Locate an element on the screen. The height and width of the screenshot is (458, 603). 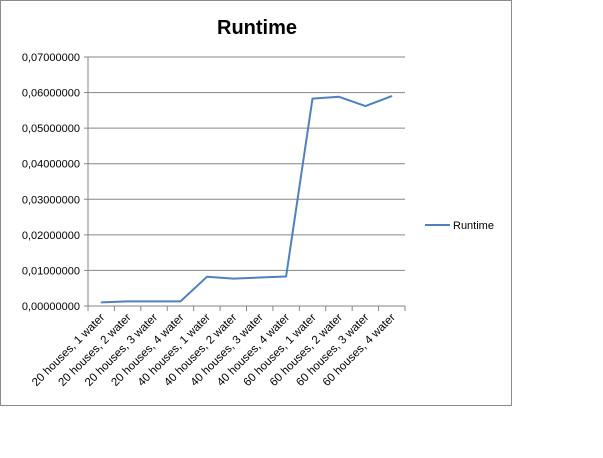
legend: Runtime is located at coordinates (459, 226).